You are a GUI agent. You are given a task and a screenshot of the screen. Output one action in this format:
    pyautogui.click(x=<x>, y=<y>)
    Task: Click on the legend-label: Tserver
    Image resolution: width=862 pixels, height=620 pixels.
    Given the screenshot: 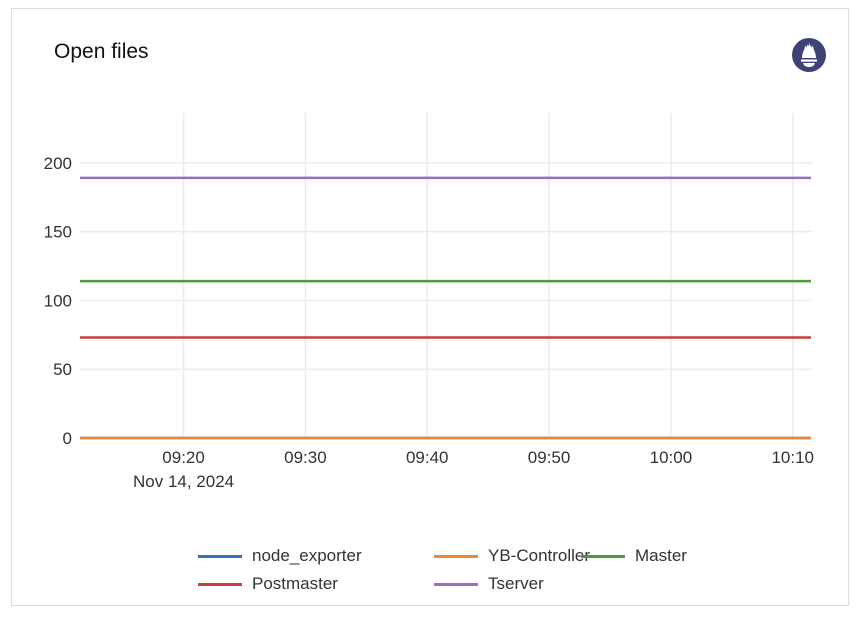 What is the action you would take?
    pyautogui.click(x=516, y=583)
    